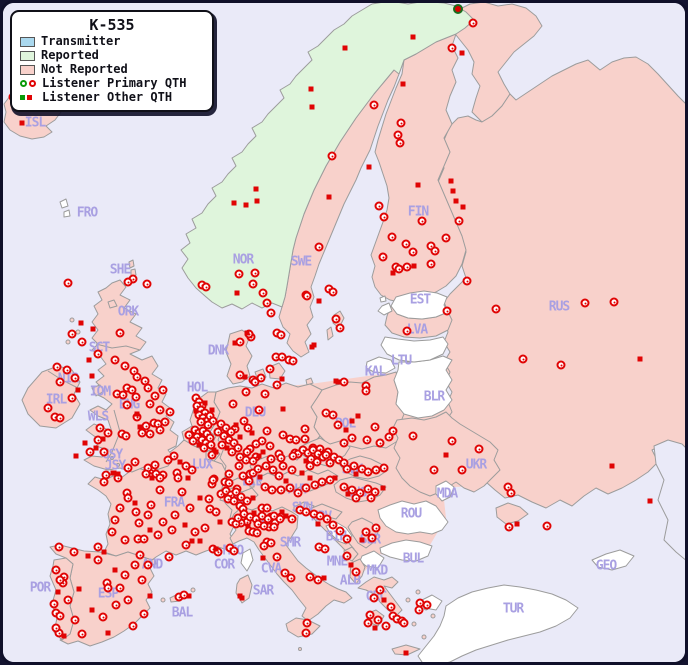  I want to click on island-oland, so click(330, 333).